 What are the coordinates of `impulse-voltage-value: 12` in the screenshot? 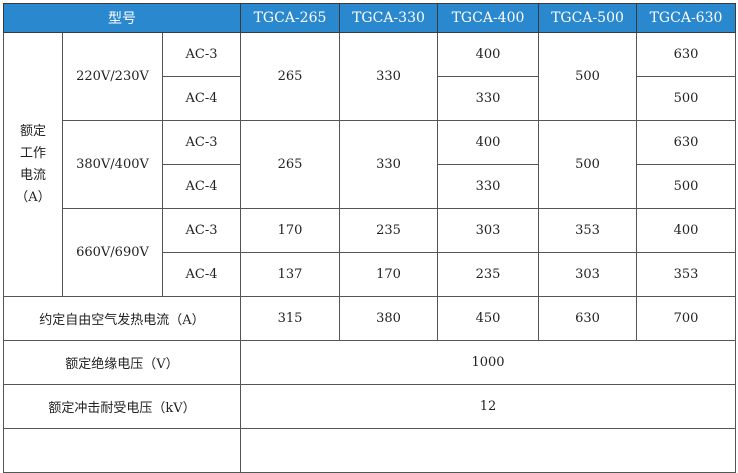 It's located at (488, 406).